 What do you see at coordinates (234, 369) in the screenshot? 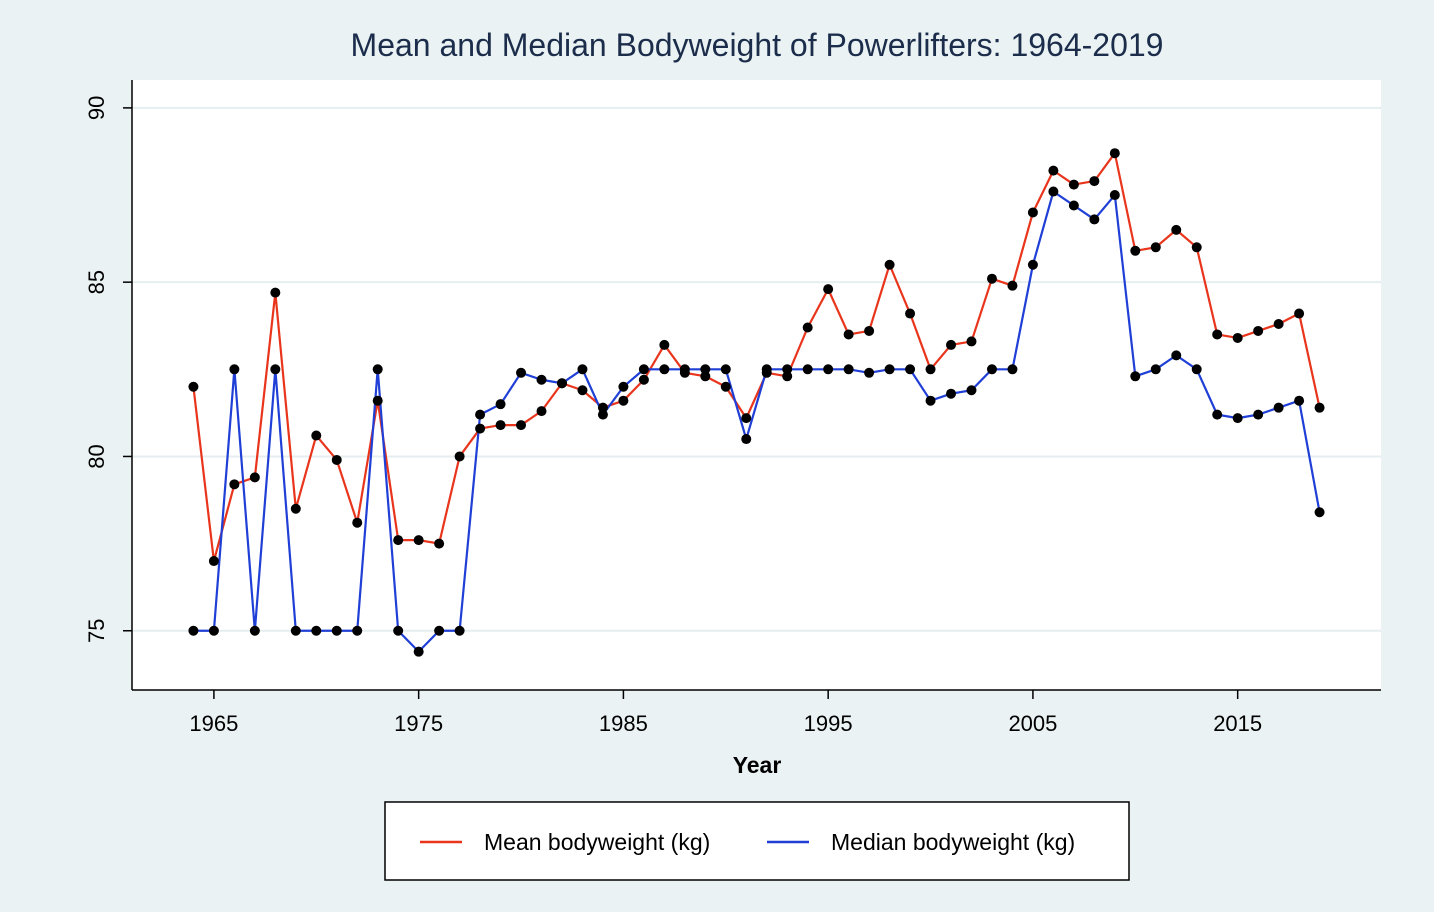
I see `data-point-median-1966` at bounding box center [234, 369].